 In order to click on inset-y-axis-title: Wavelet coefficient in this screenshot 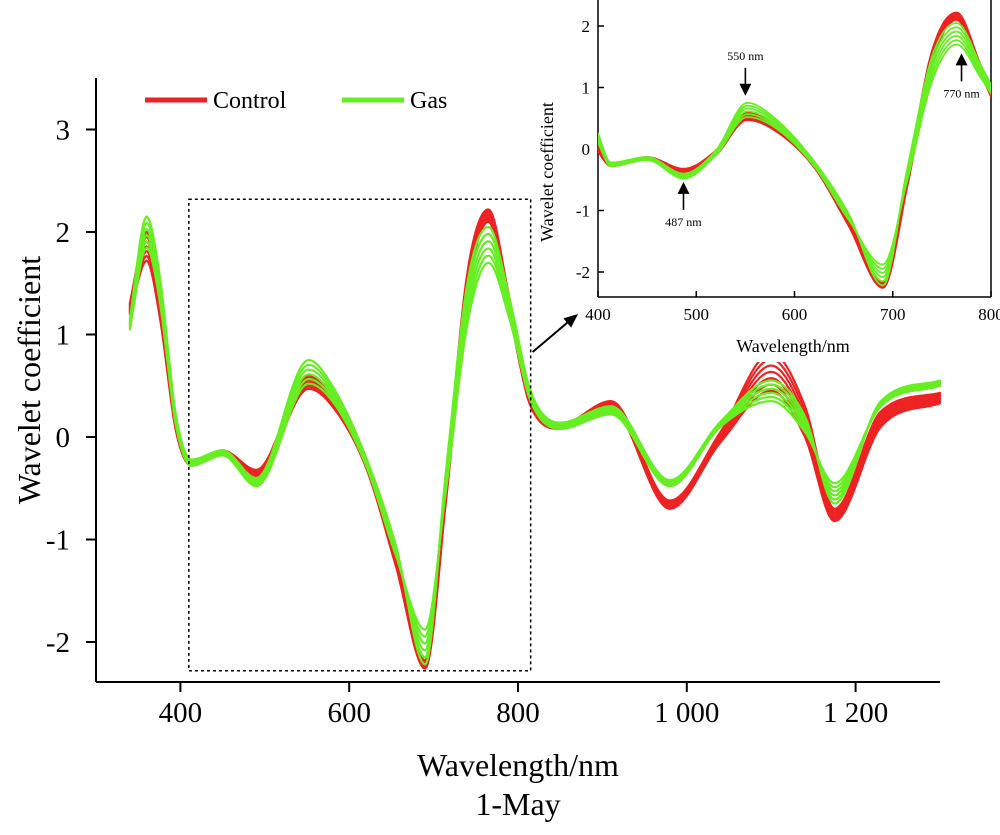, I will do `click(547, 172)`.